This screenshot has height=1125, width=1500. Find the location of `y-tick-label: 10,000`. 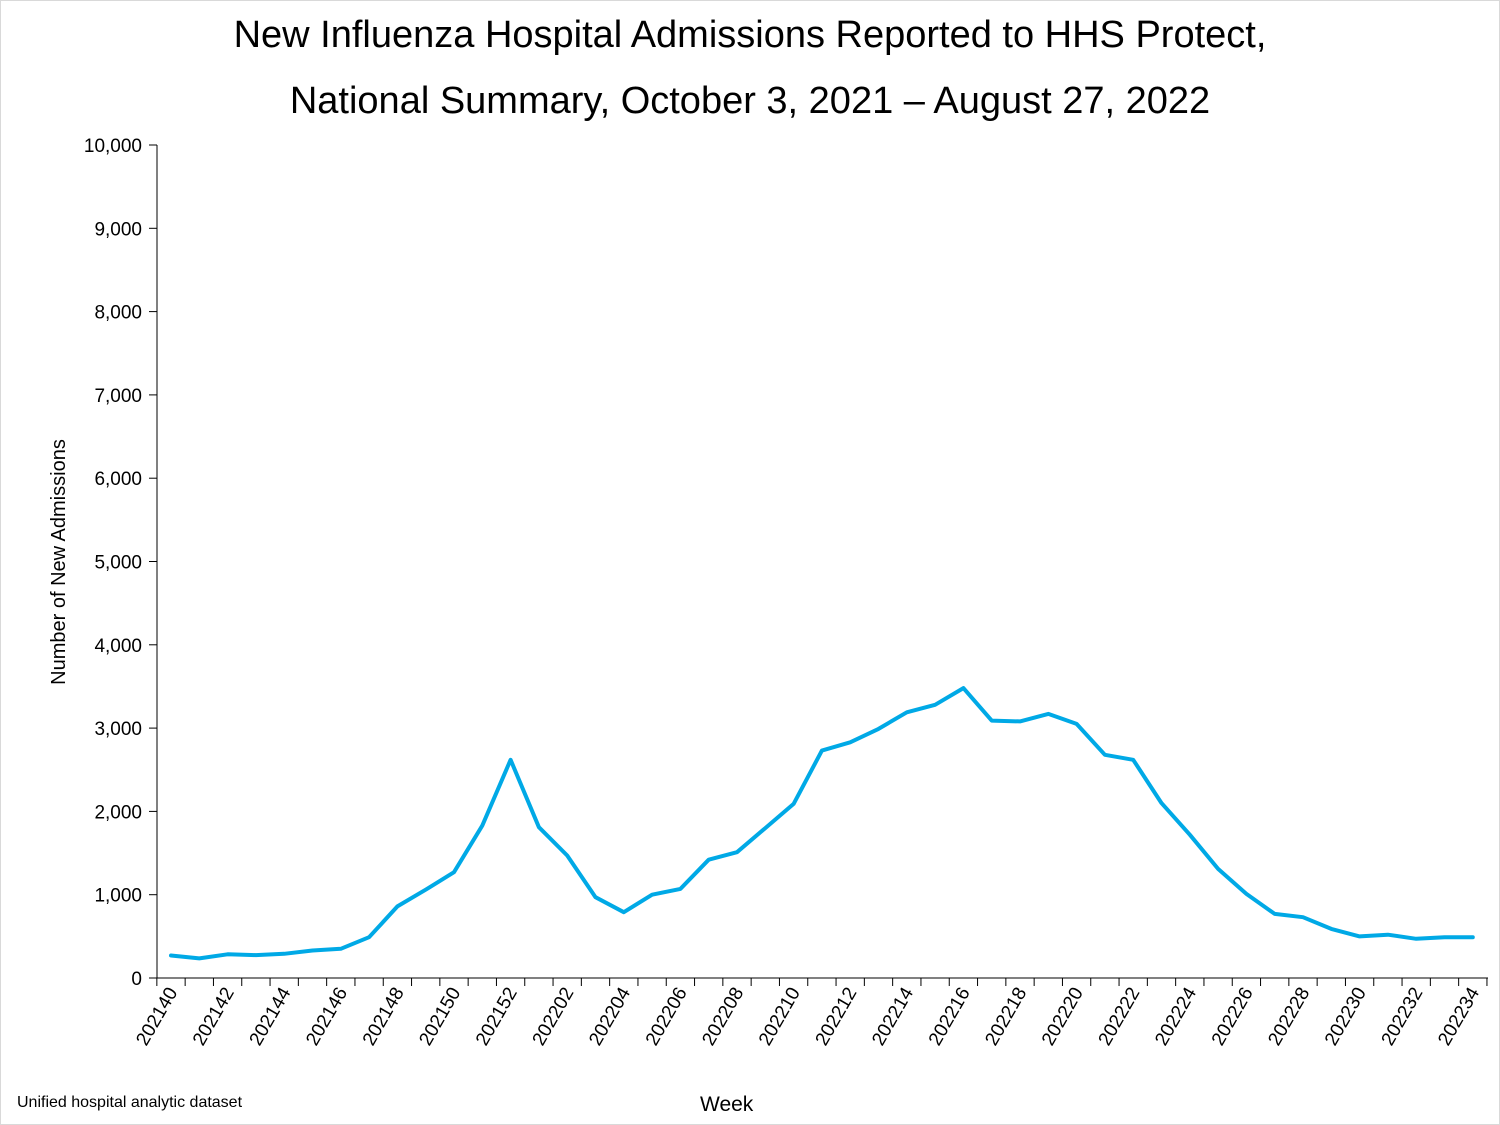

y-tick-label: 10,000 is located at coordinates (113, 146).